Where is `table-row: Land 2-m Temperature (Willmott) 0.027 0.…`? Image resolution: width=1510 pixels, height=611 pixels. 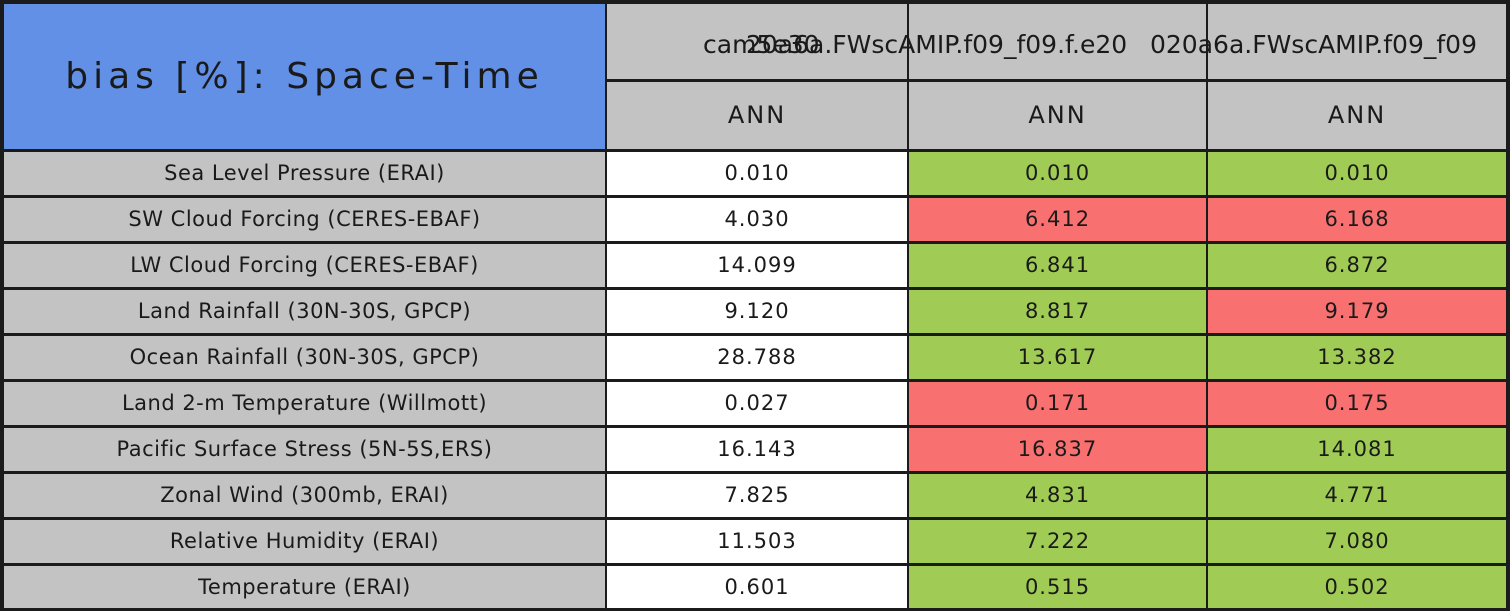 table-row: Land 2-m Temperature (Willmott) 0.027 0.… is located at coordinates (755, 403).